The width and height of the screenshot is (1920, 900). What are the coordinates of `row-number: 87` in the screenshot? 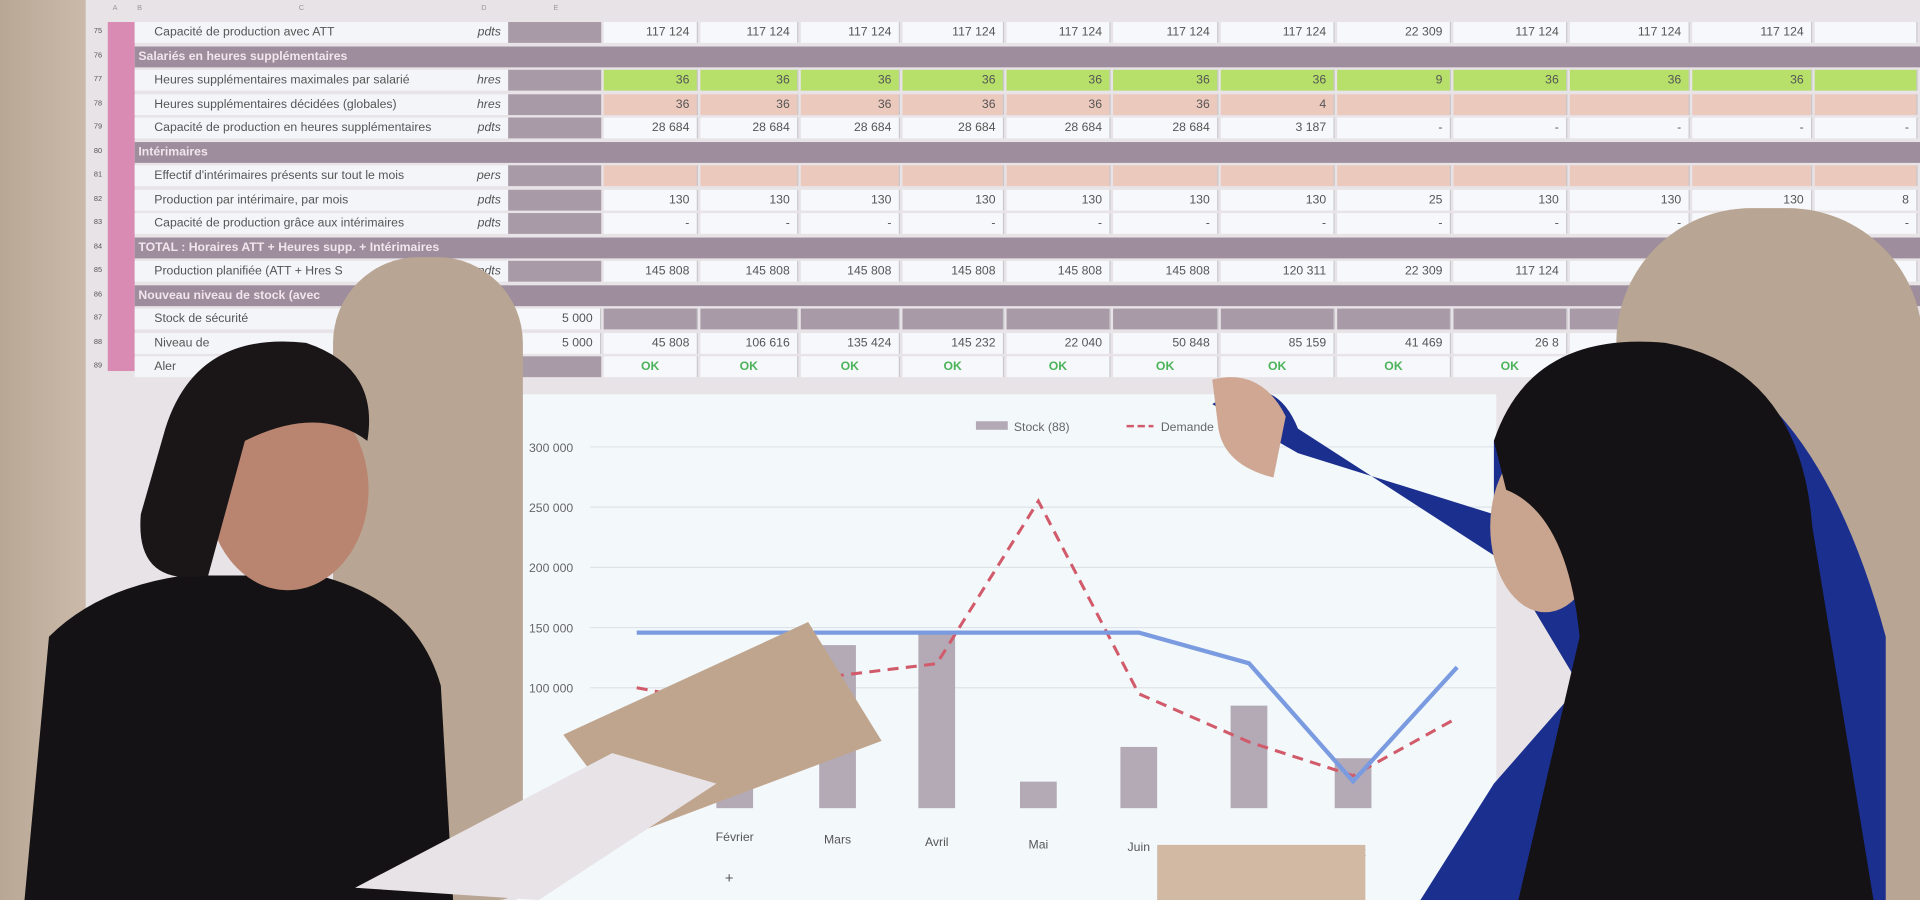 It's located at (98, 318).